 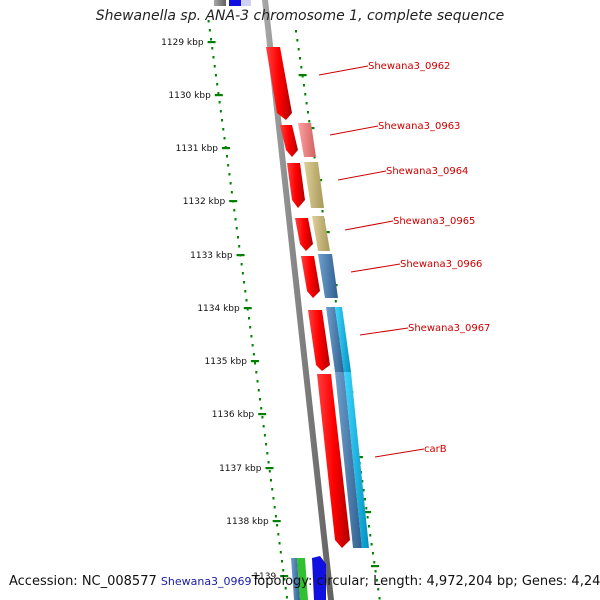 I want to click on gene-arrow-carb-fwd, so click(x=333, y=461).